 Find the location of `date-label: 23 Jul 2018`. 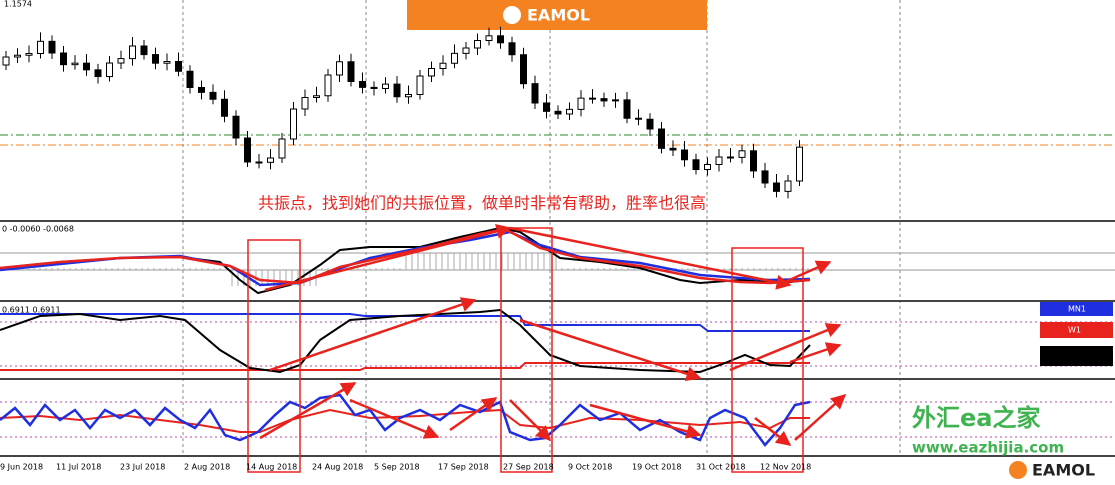

date-label: 23 Jul 2018 is located at coordinates (142, 467).